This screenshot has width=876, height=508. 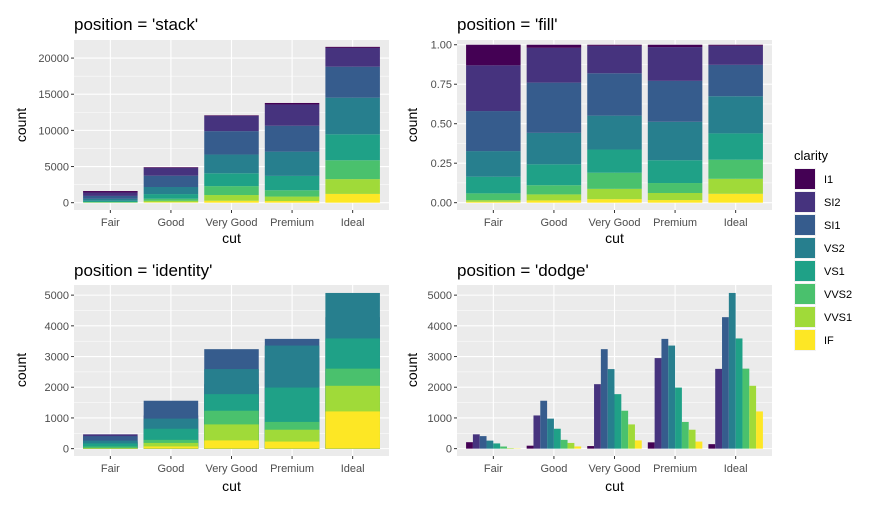 I want to click on legend-label: VS2, so click(x=834, y=249).